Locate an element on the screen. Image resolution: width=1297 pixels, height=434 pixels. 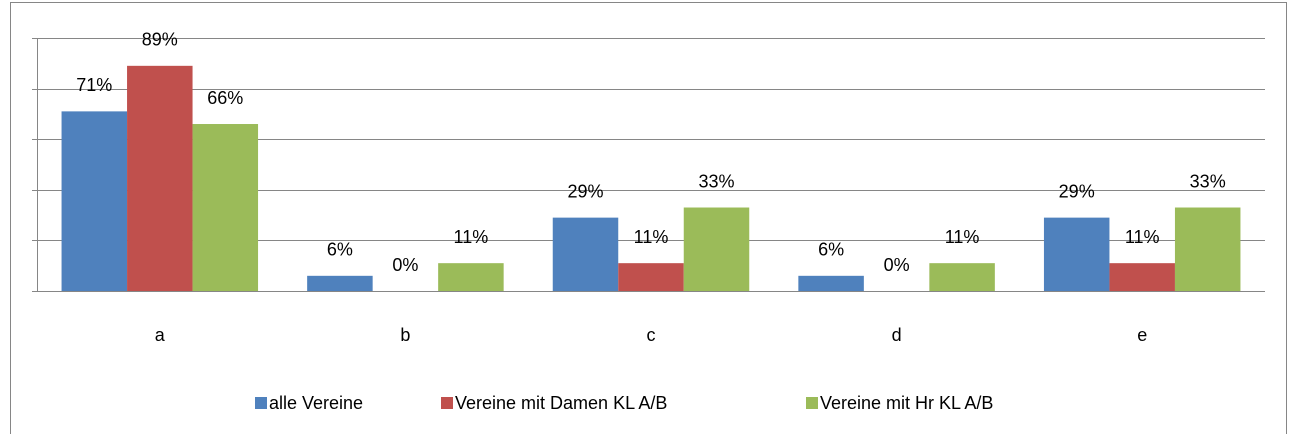
data-label: 89% is located at coordinates (160, 40).